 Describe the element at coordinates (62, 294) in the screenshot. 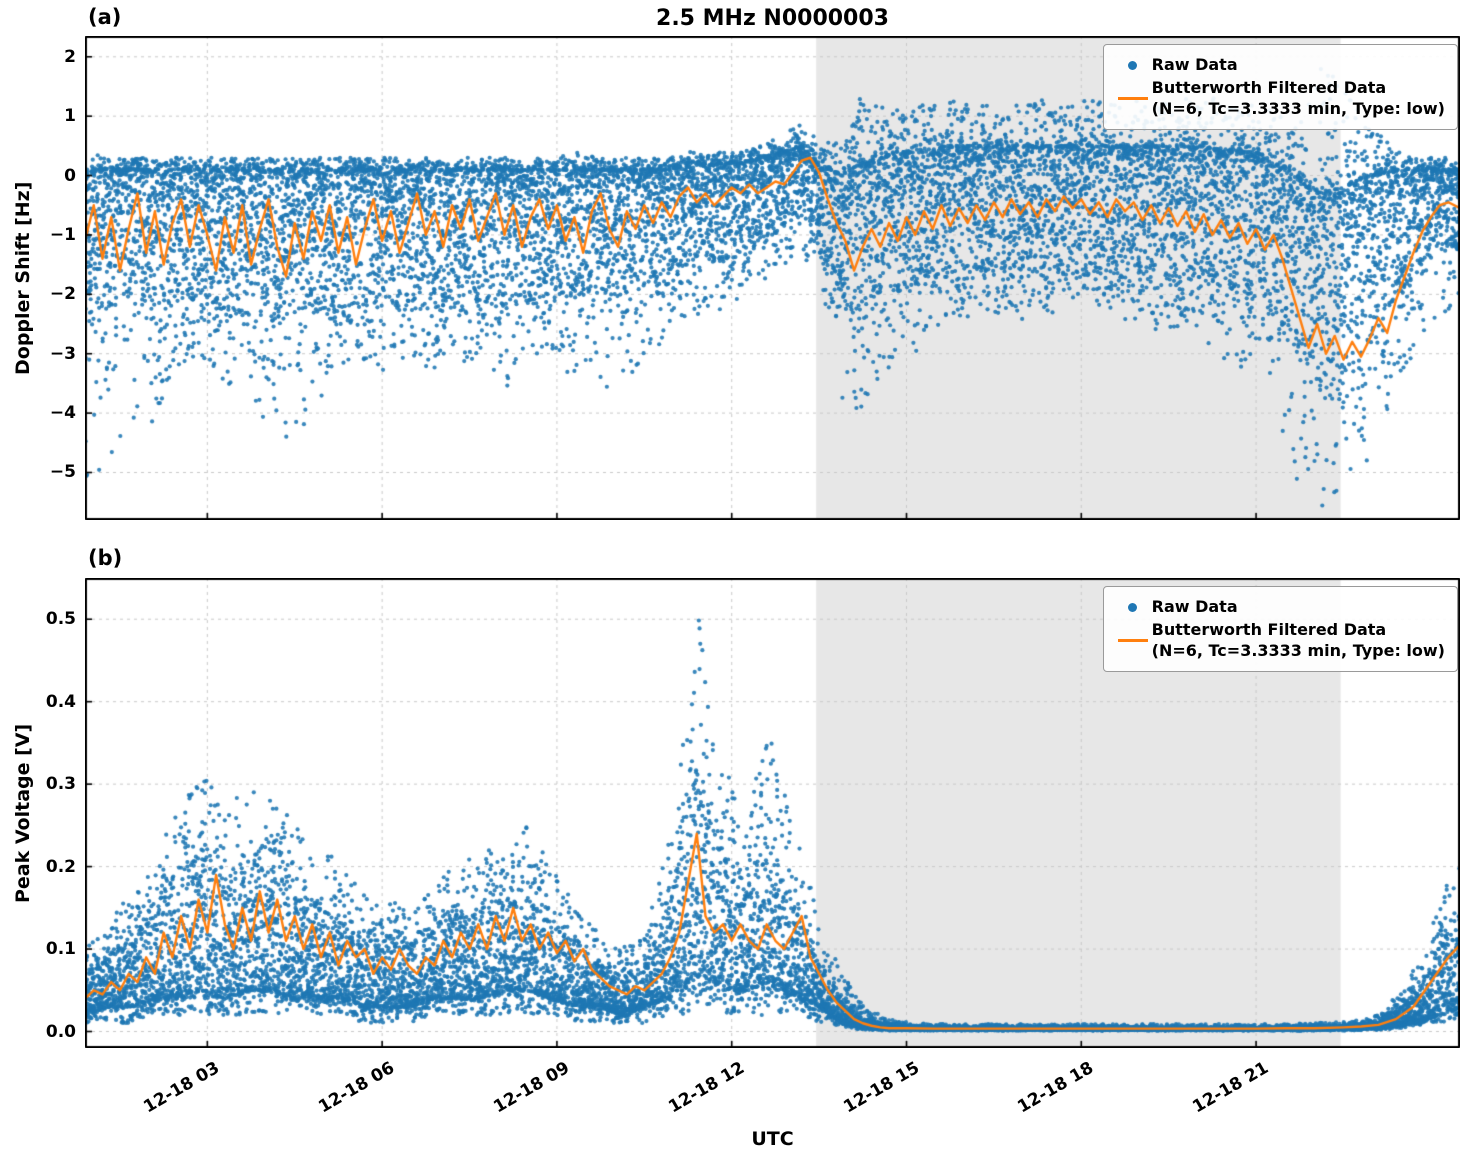

I see `y-tick-label: −2` at that location.